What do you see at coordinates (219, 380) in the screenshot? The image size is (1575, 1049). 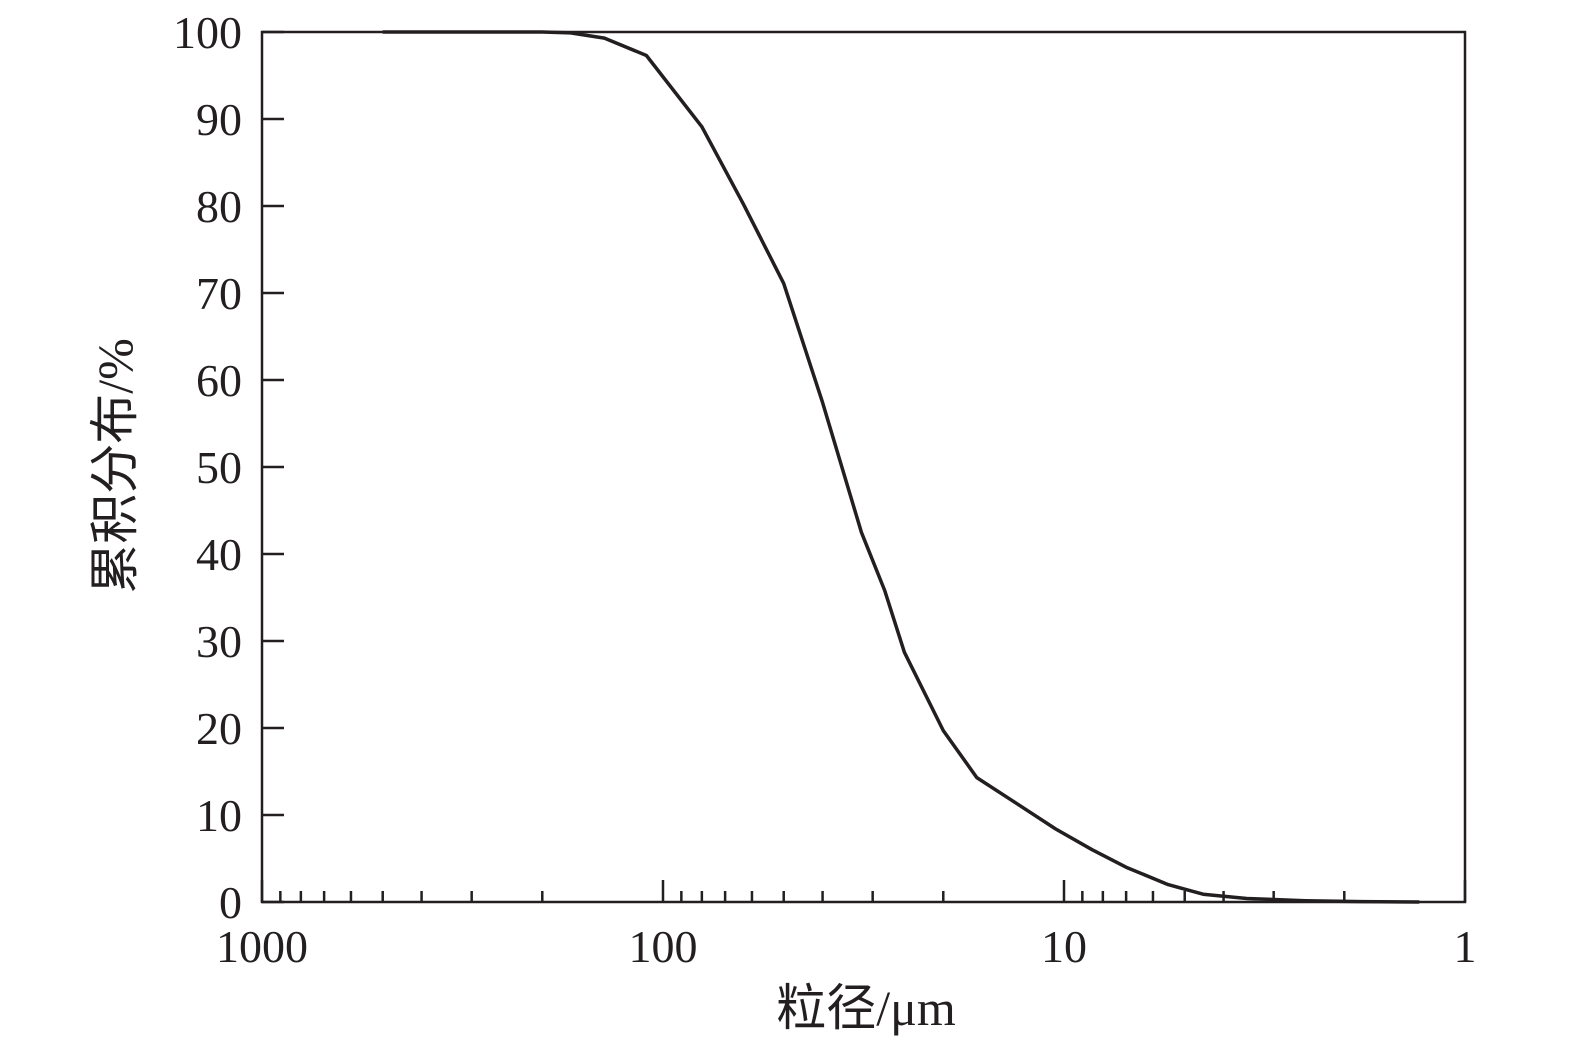 I see `y-tick-label: 60` at bounding box center [219, 380].